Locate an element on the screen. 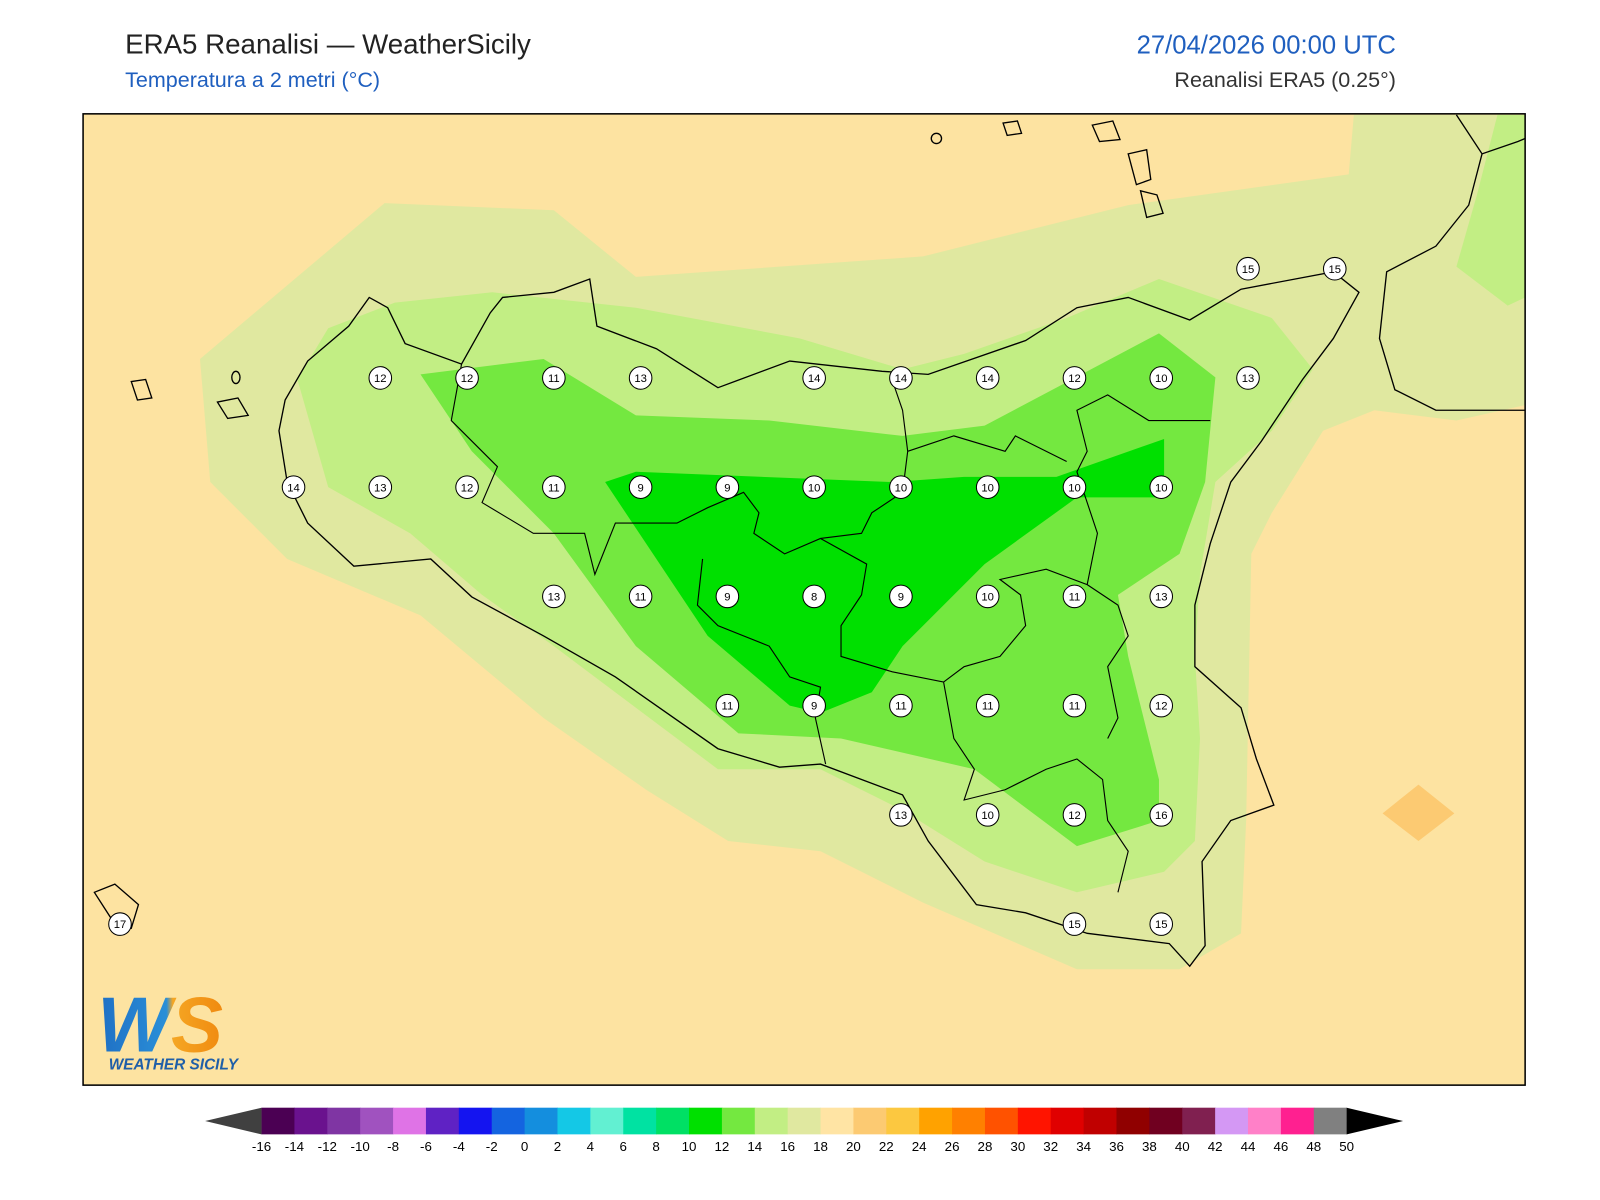  colorbar-over is located at coordinates (1375, 1121).